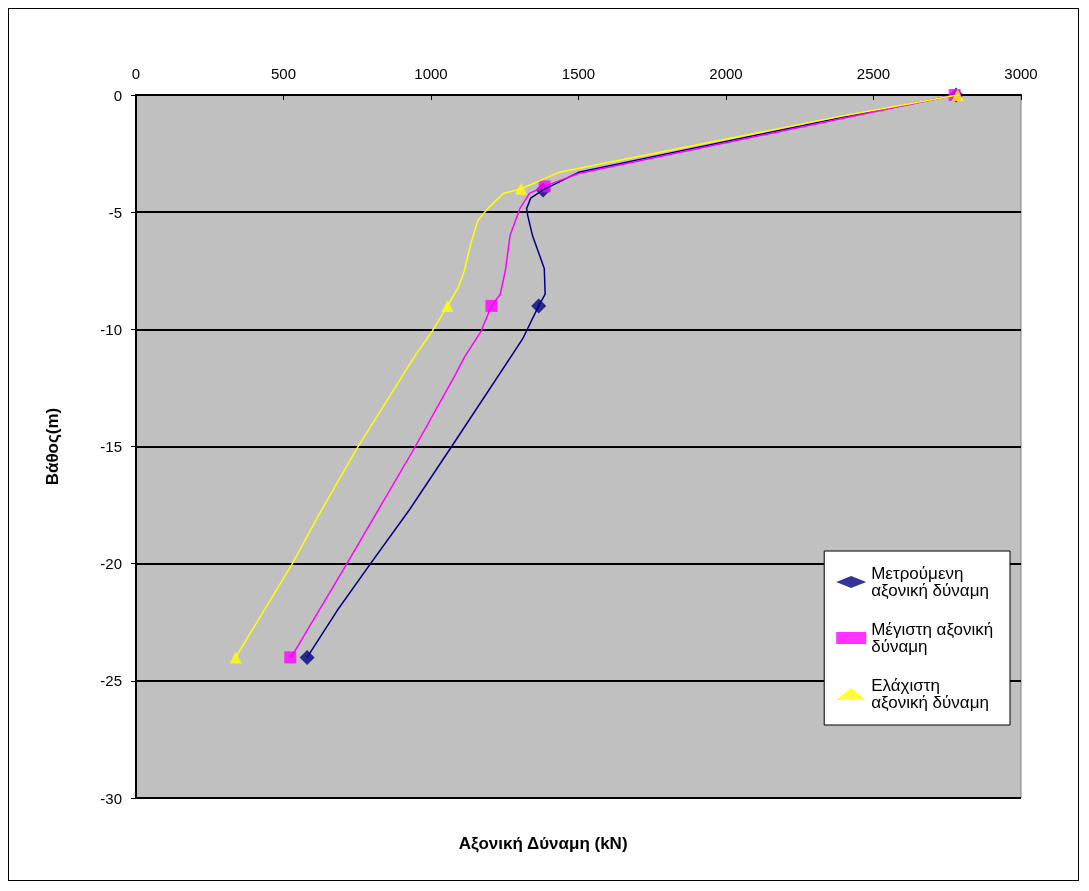 Image resolution: width=1089 pixels, height=891 pixels. I want to click on x-tick-label: 2000, so click(726, 73).